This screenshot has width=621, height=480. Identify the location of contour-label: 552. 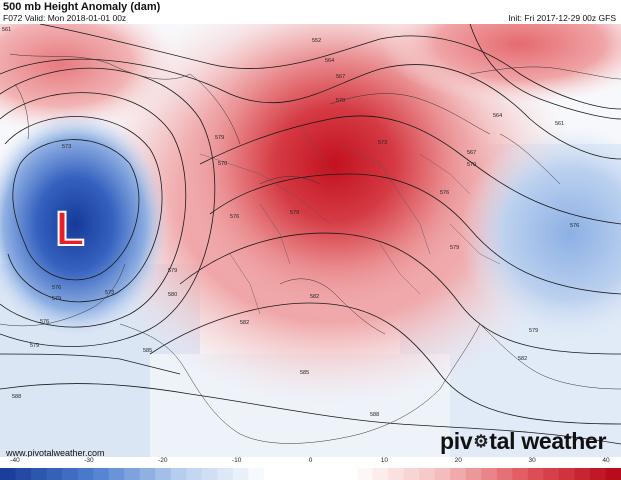
(316, 41).